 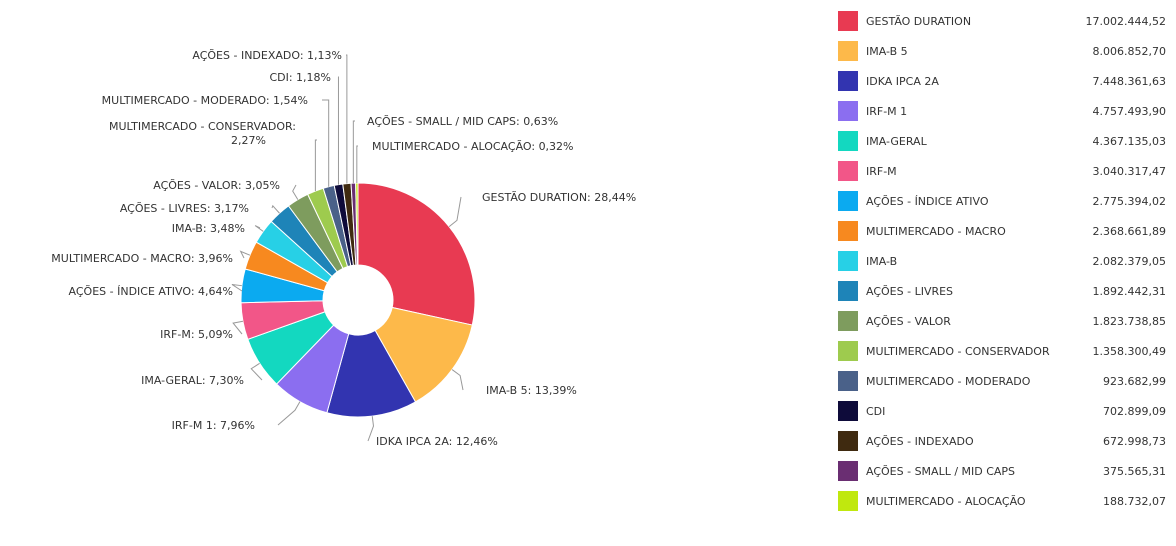 I want to click on legend-item-ima-b: IMA-B 2.082.379,05, so click(x=1004, y=261).